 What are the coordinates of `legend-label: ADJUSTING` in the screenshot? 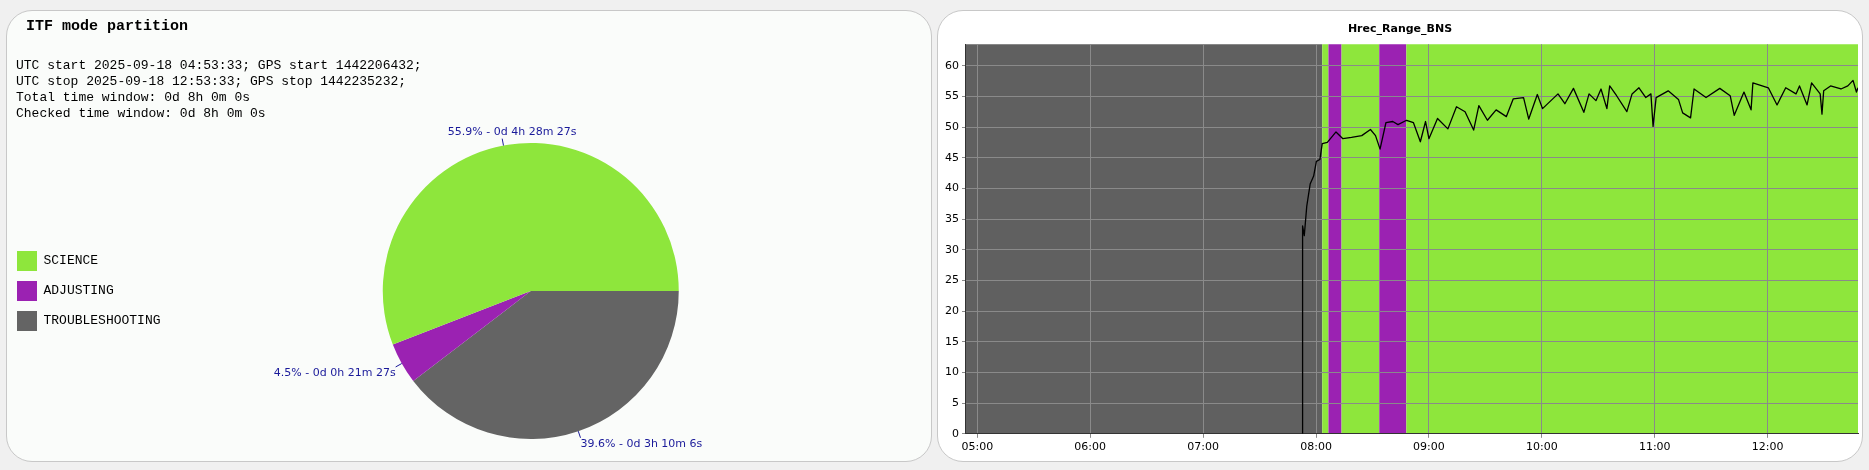 It's located at (78, 291).